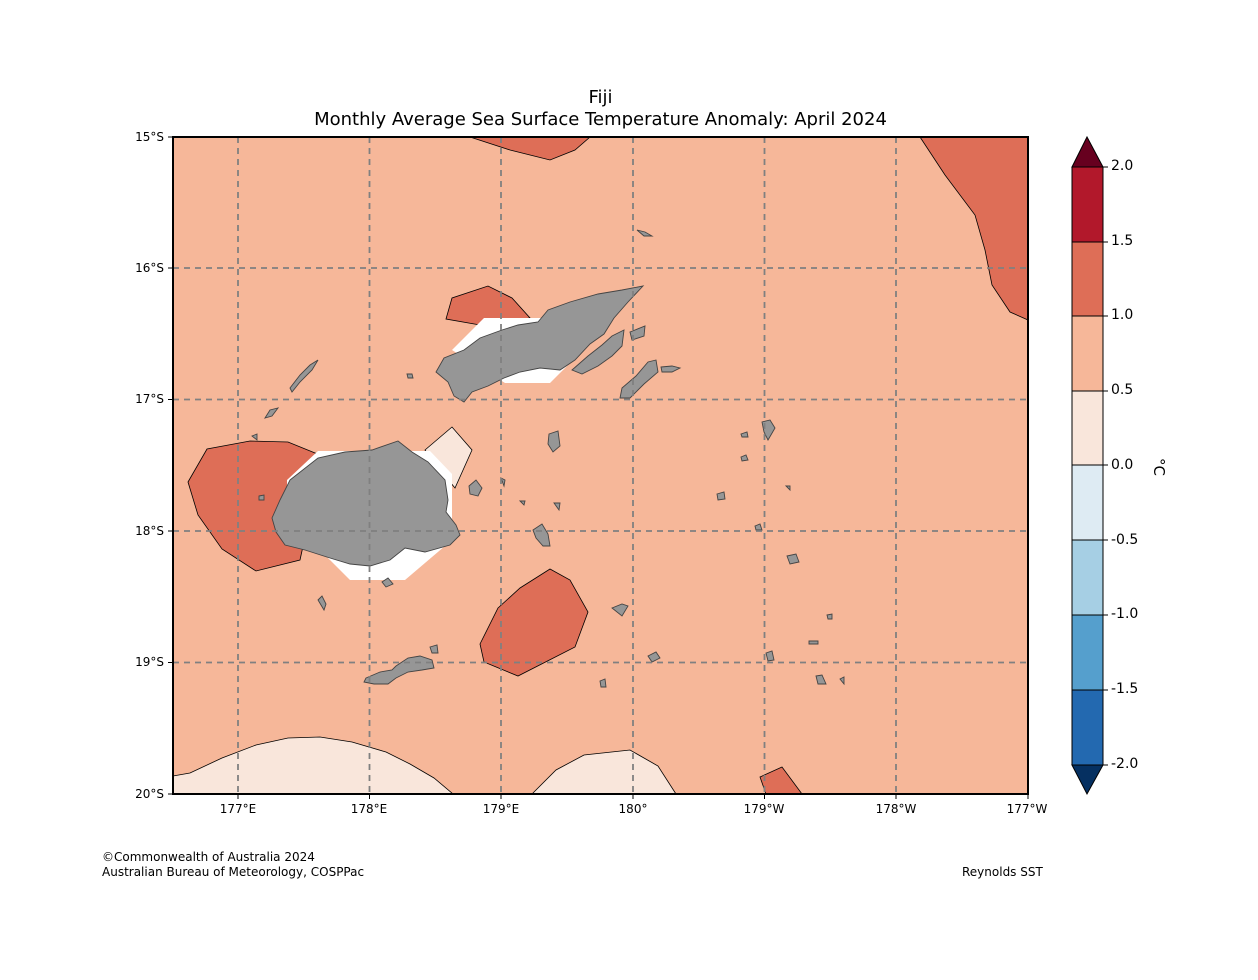 This screenshot has width=1258, height=980. Describe the element at coordinates (271, 413) in the screenshot. I see `land-mamanuca` at that location.